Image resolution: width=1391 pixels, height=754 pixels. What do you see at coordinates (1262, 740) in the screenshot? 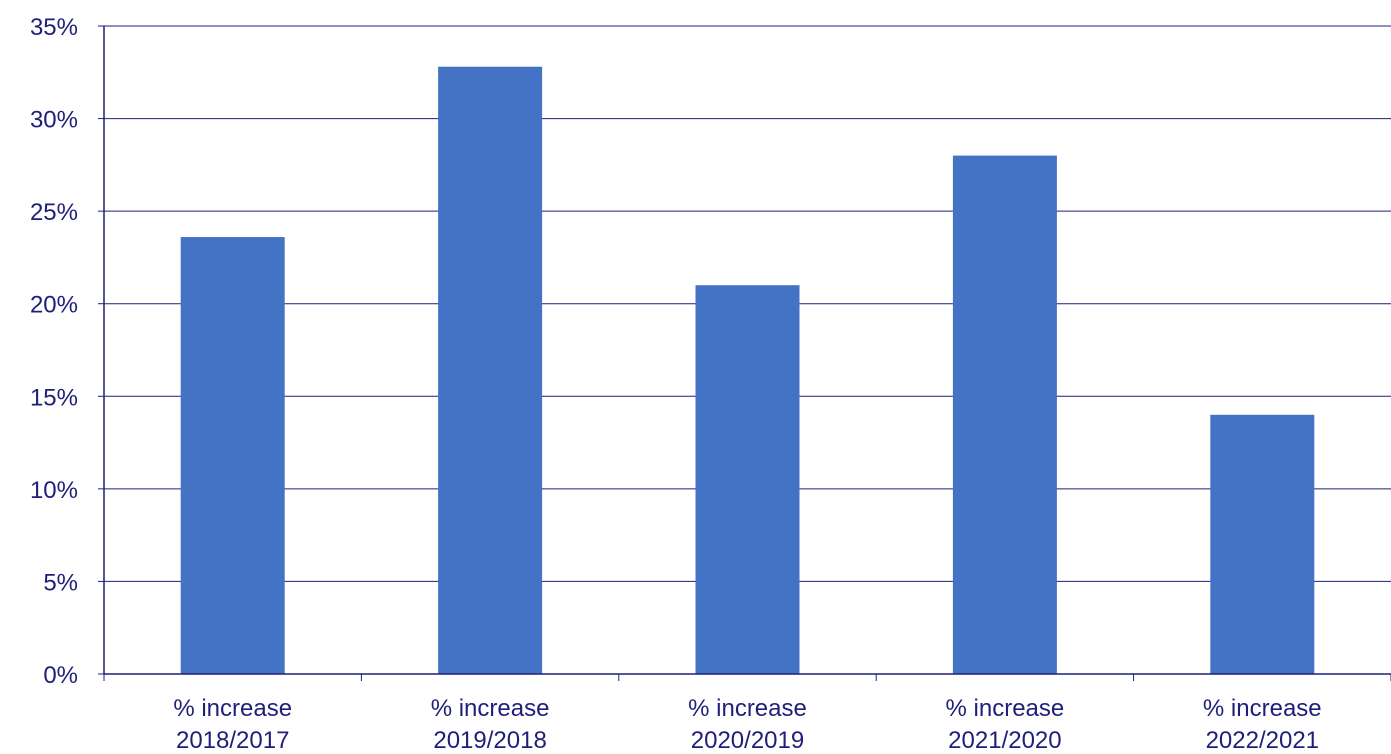
I see `x-category-label: 2022/2021` at bounding box center [1262, 740].